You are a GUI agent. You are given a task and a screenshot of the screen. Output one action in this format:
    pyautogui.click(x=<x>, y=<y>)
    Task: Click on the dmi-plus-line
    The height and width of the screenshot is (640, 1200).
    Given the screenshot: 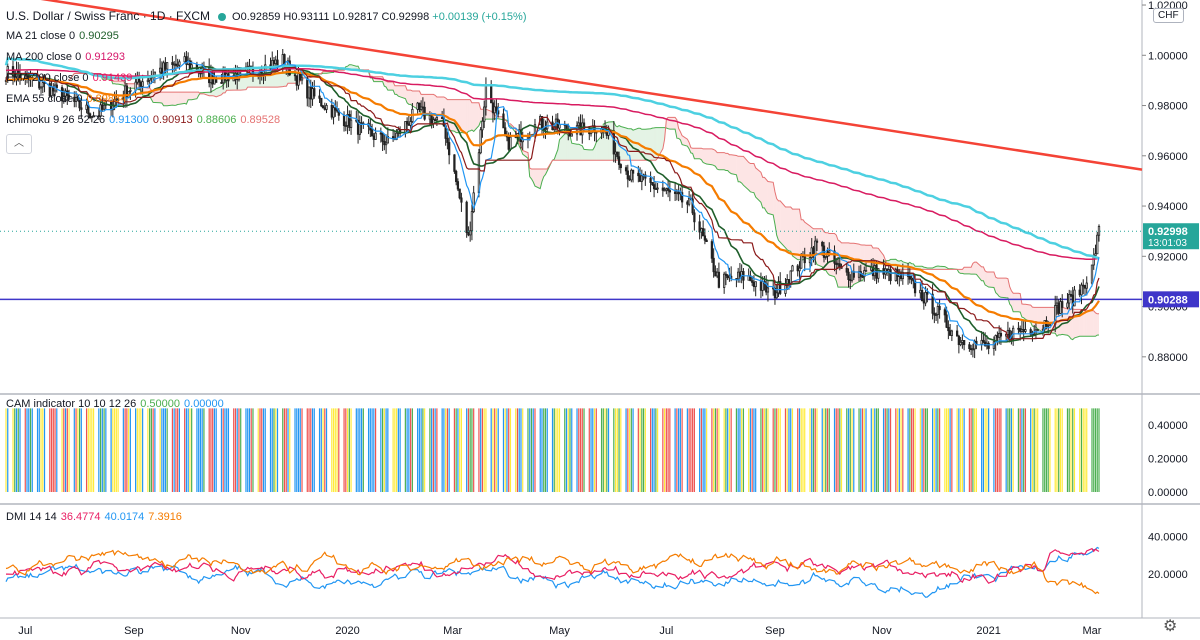 What is the action you would take?
    pyautogui.click(x=552, y=572)
    